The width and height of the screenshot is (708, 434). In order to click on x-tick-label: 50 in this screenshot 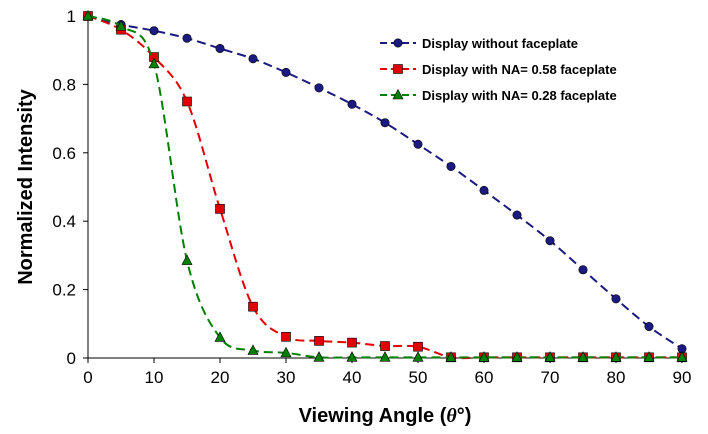, I will do `click(418, 377)`.